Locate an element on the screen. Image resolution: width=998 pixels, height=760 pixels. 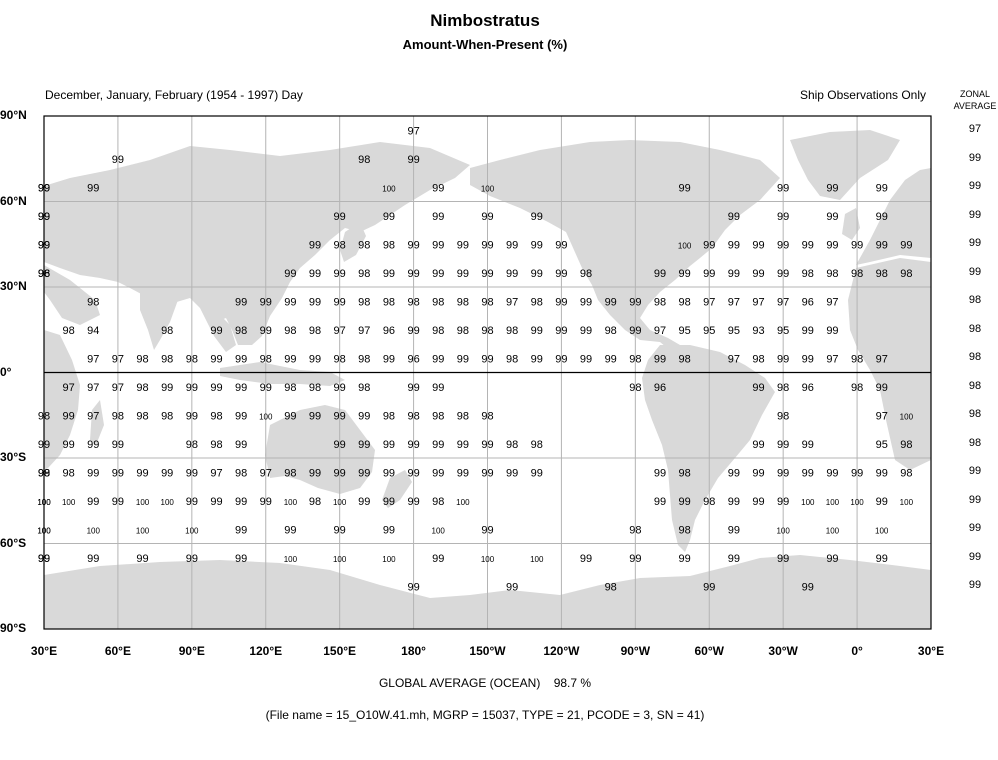
zonal-average-heading: ZONAL AVERAGE is located at coordinates (971, 100).